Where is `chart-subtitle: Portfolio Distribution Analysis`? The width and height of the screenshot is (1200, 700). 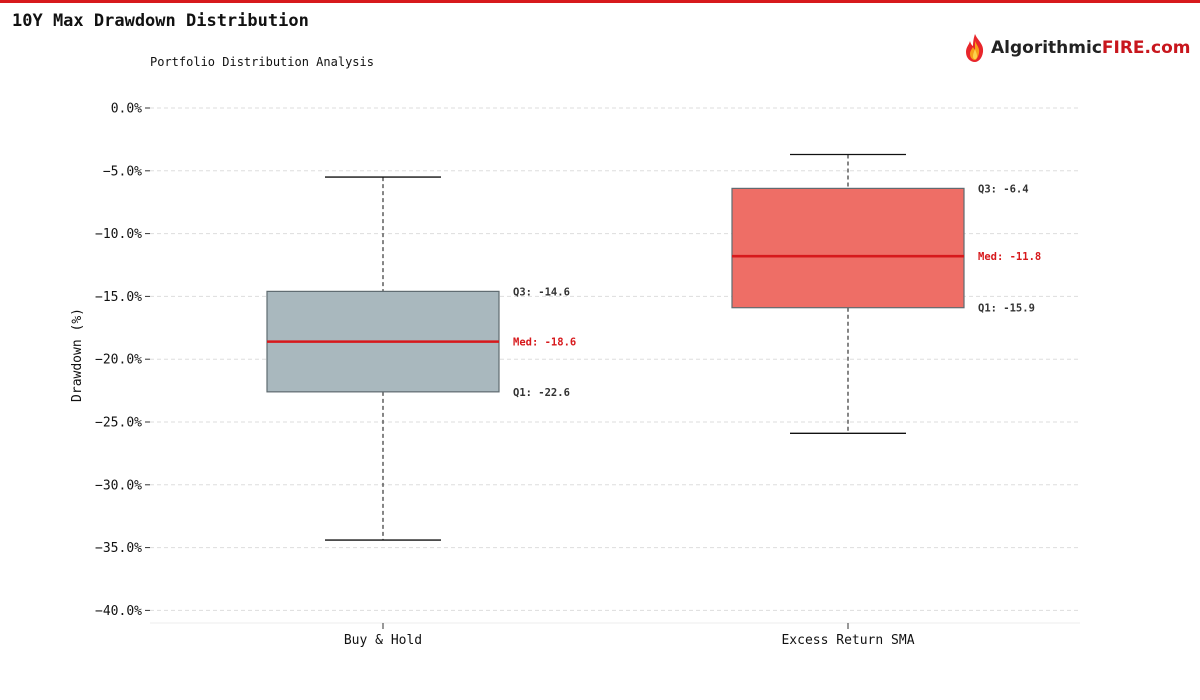 chart-subtitle: Portfolio Distribution Analysis is located at coordinates (262, 62).